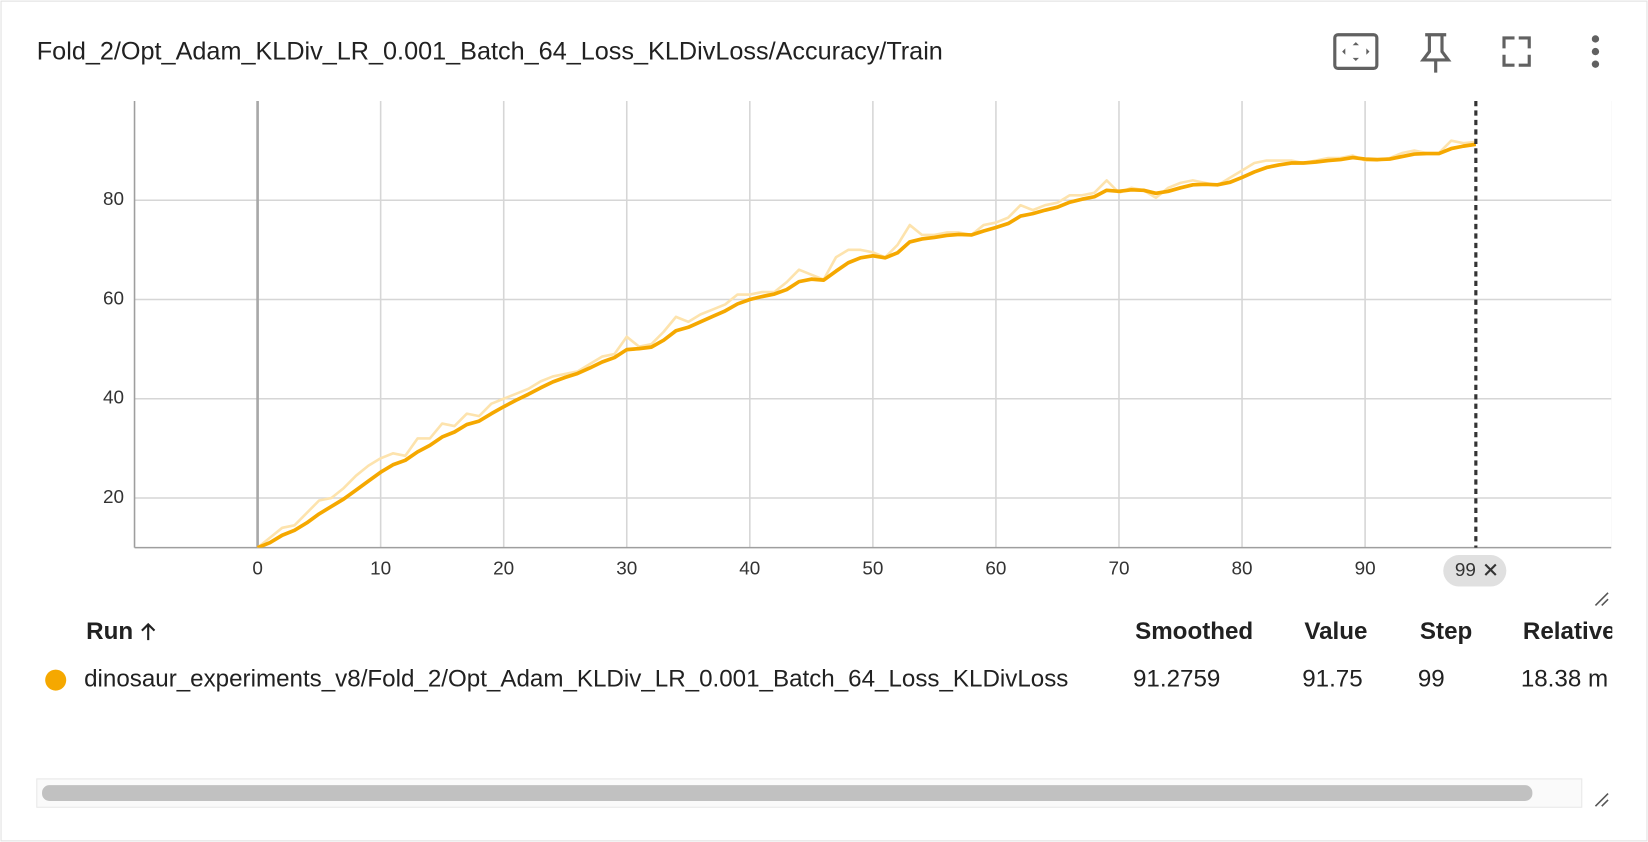 This screenshot has height=842, width=1648. What do you see at coordinates (1595, 51) in the screenshot?
I see `menu-button` at bounding box center [1595, 51].